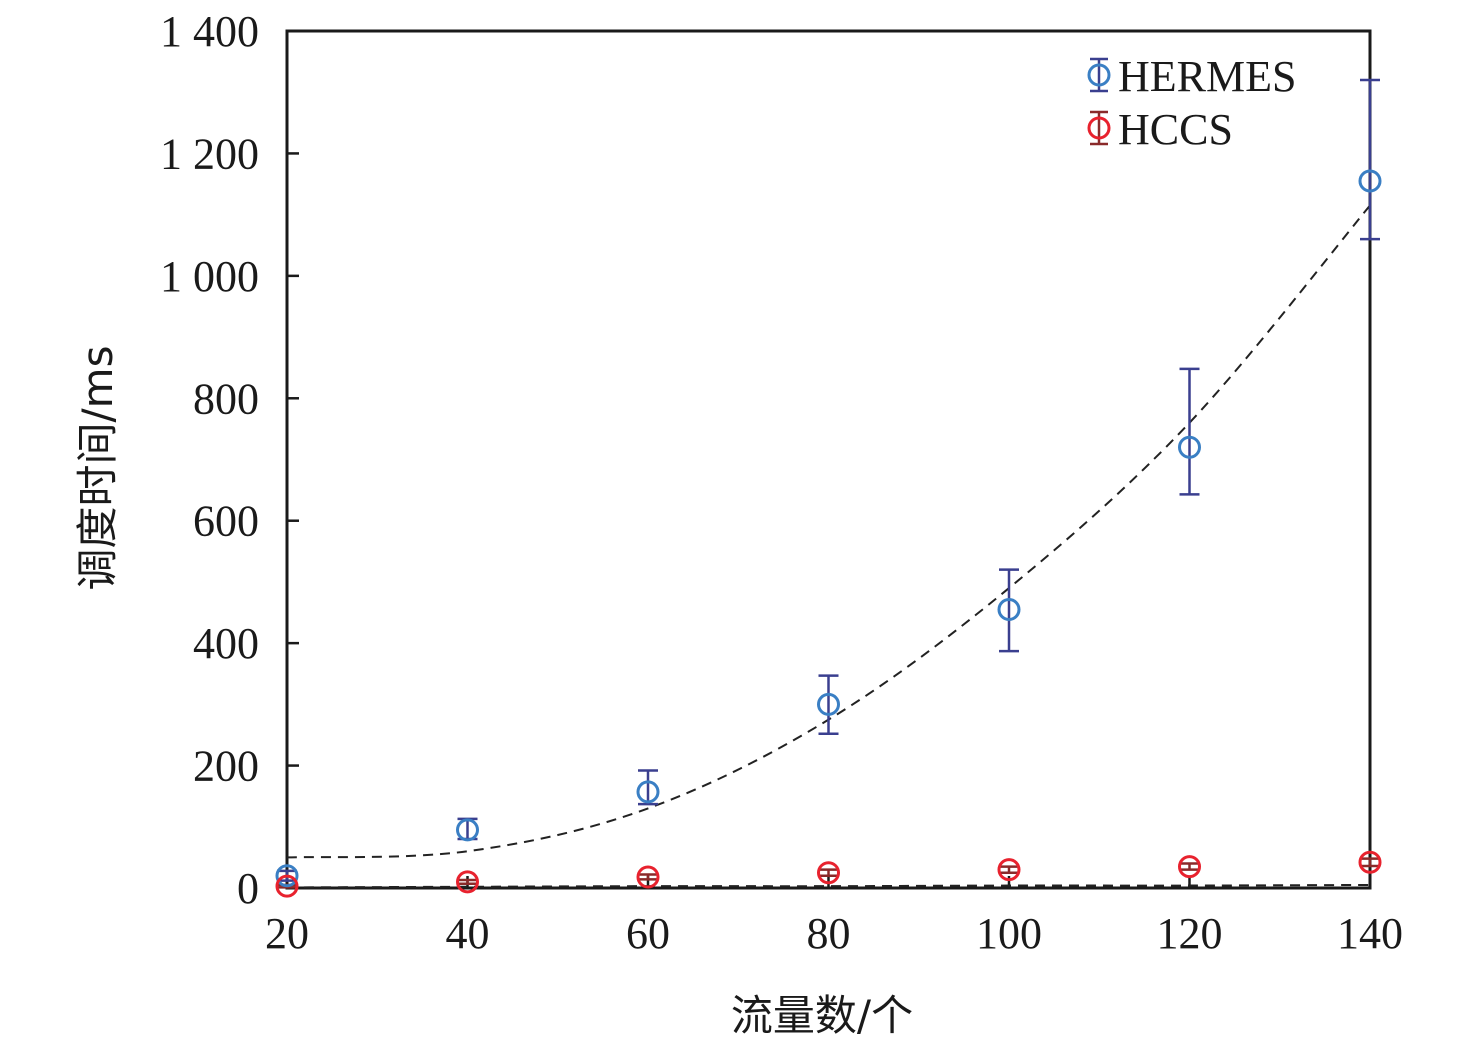 The image size is (1476, 1048). What do you see at coordinates (1099, 128) in the screenshot?
I see `legend-hccs-marker` at bounding box center [1099, 128].